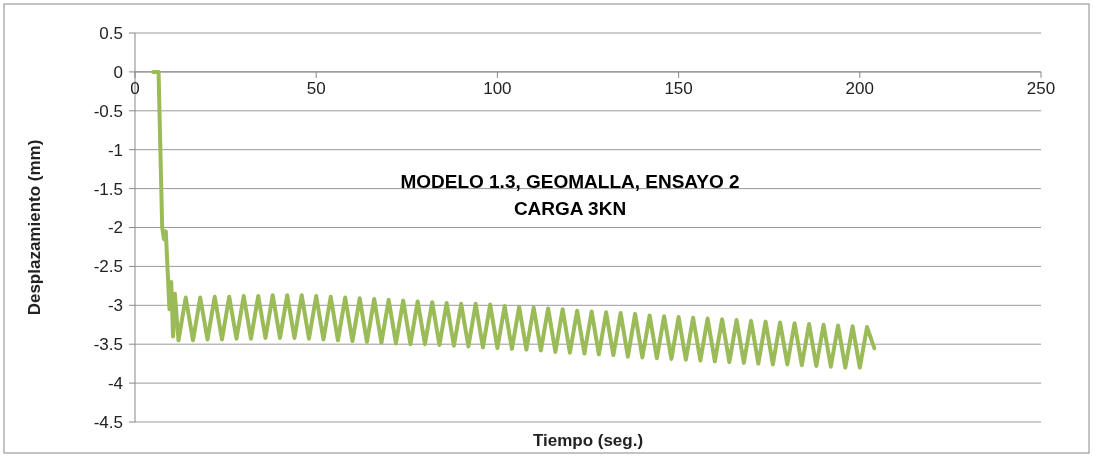 This screenshot has width=1093, height=457. I want to click on x-axis-title: Tiempo (seg.), so click(588, 440).